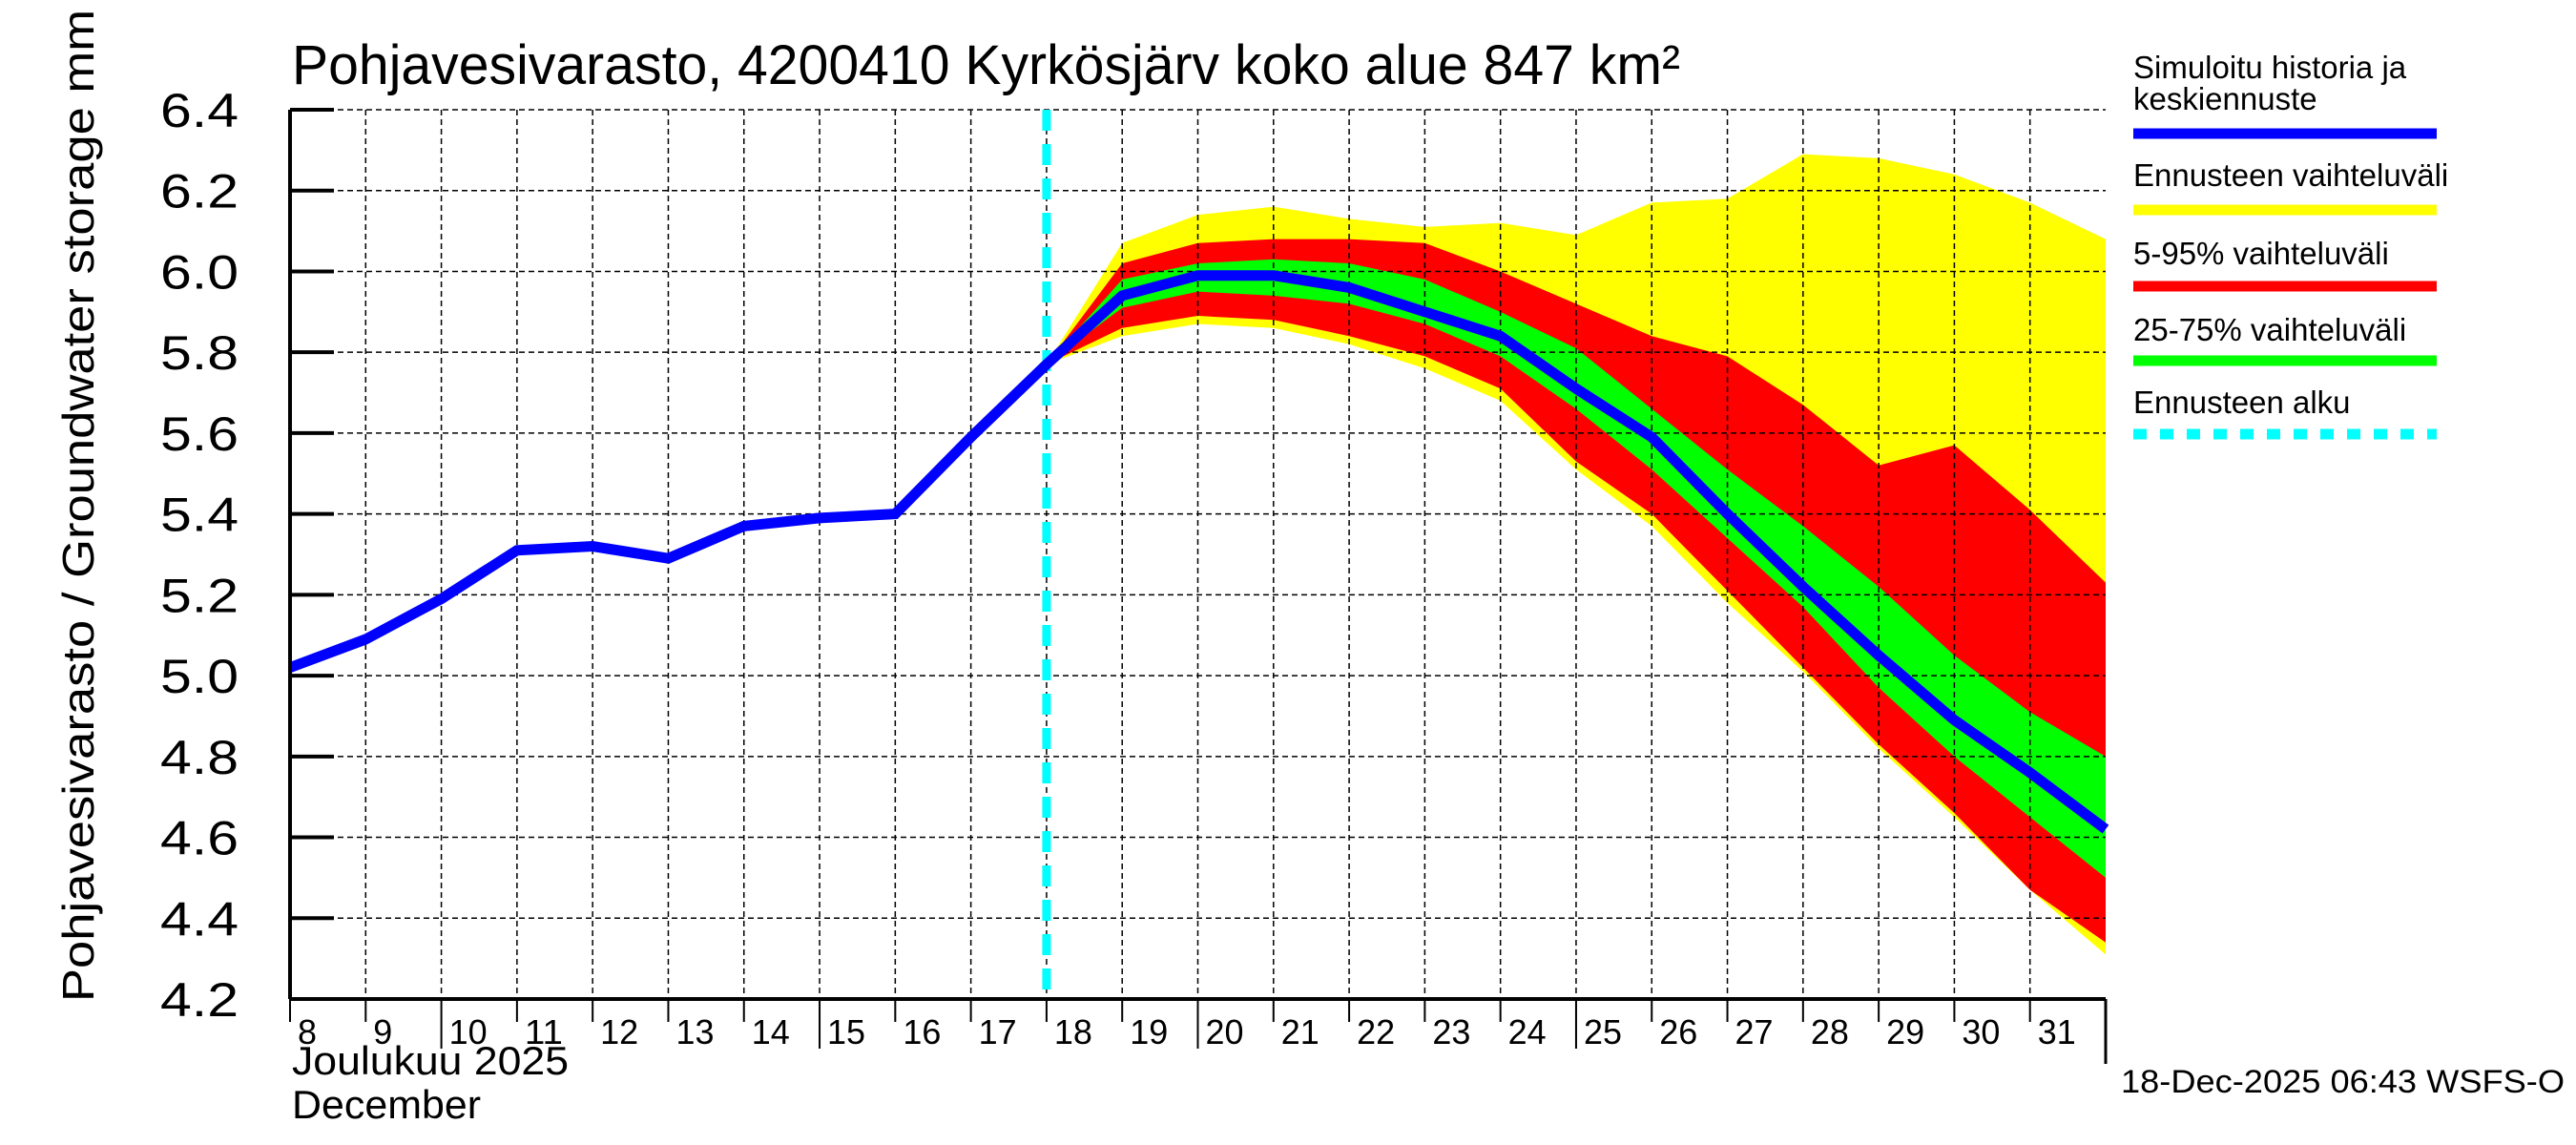 This screenshot has width=2576, height=1145. What do you see at coordinates (199, 1000) in the screenshot?
I see `y-tick-label: 4.2` at bounding box center [199, 1000].